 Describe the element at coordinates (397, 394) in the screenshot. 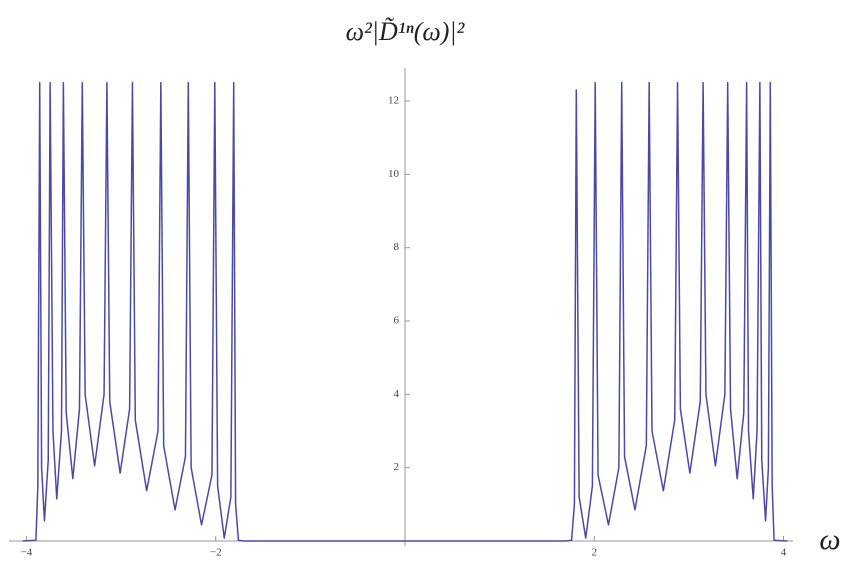

I see `y-tick-label: 4` at that location.